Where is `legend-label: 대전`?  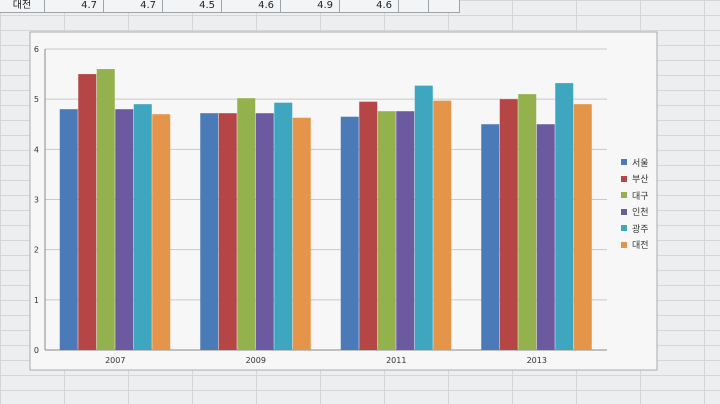
legend-label: 대전 is located at coordinates (640, 246).